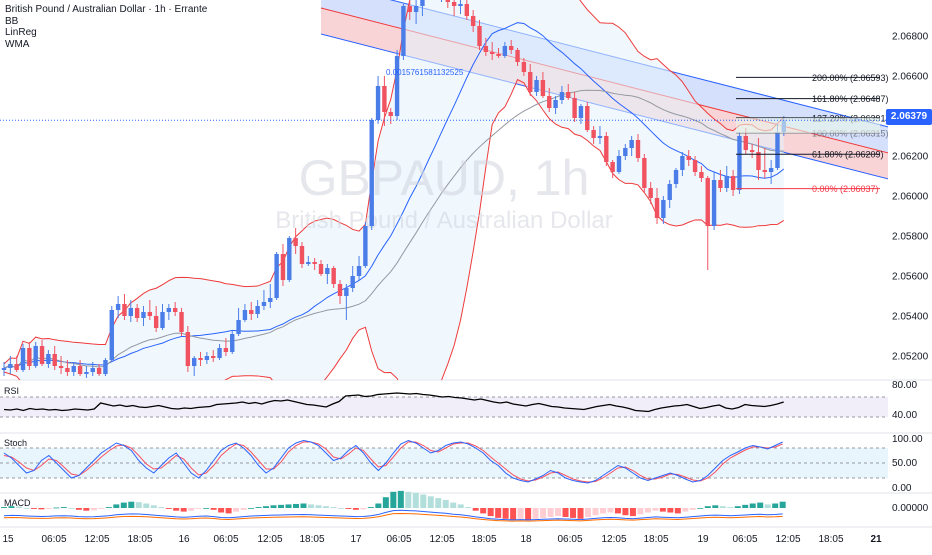 This screenshot has height=555, width=932. What do you see at coordinates (444, 220) in the screenshot?
I see `watermark-name: British Pound / Australian Dollar` at bounding box center [444, 220].